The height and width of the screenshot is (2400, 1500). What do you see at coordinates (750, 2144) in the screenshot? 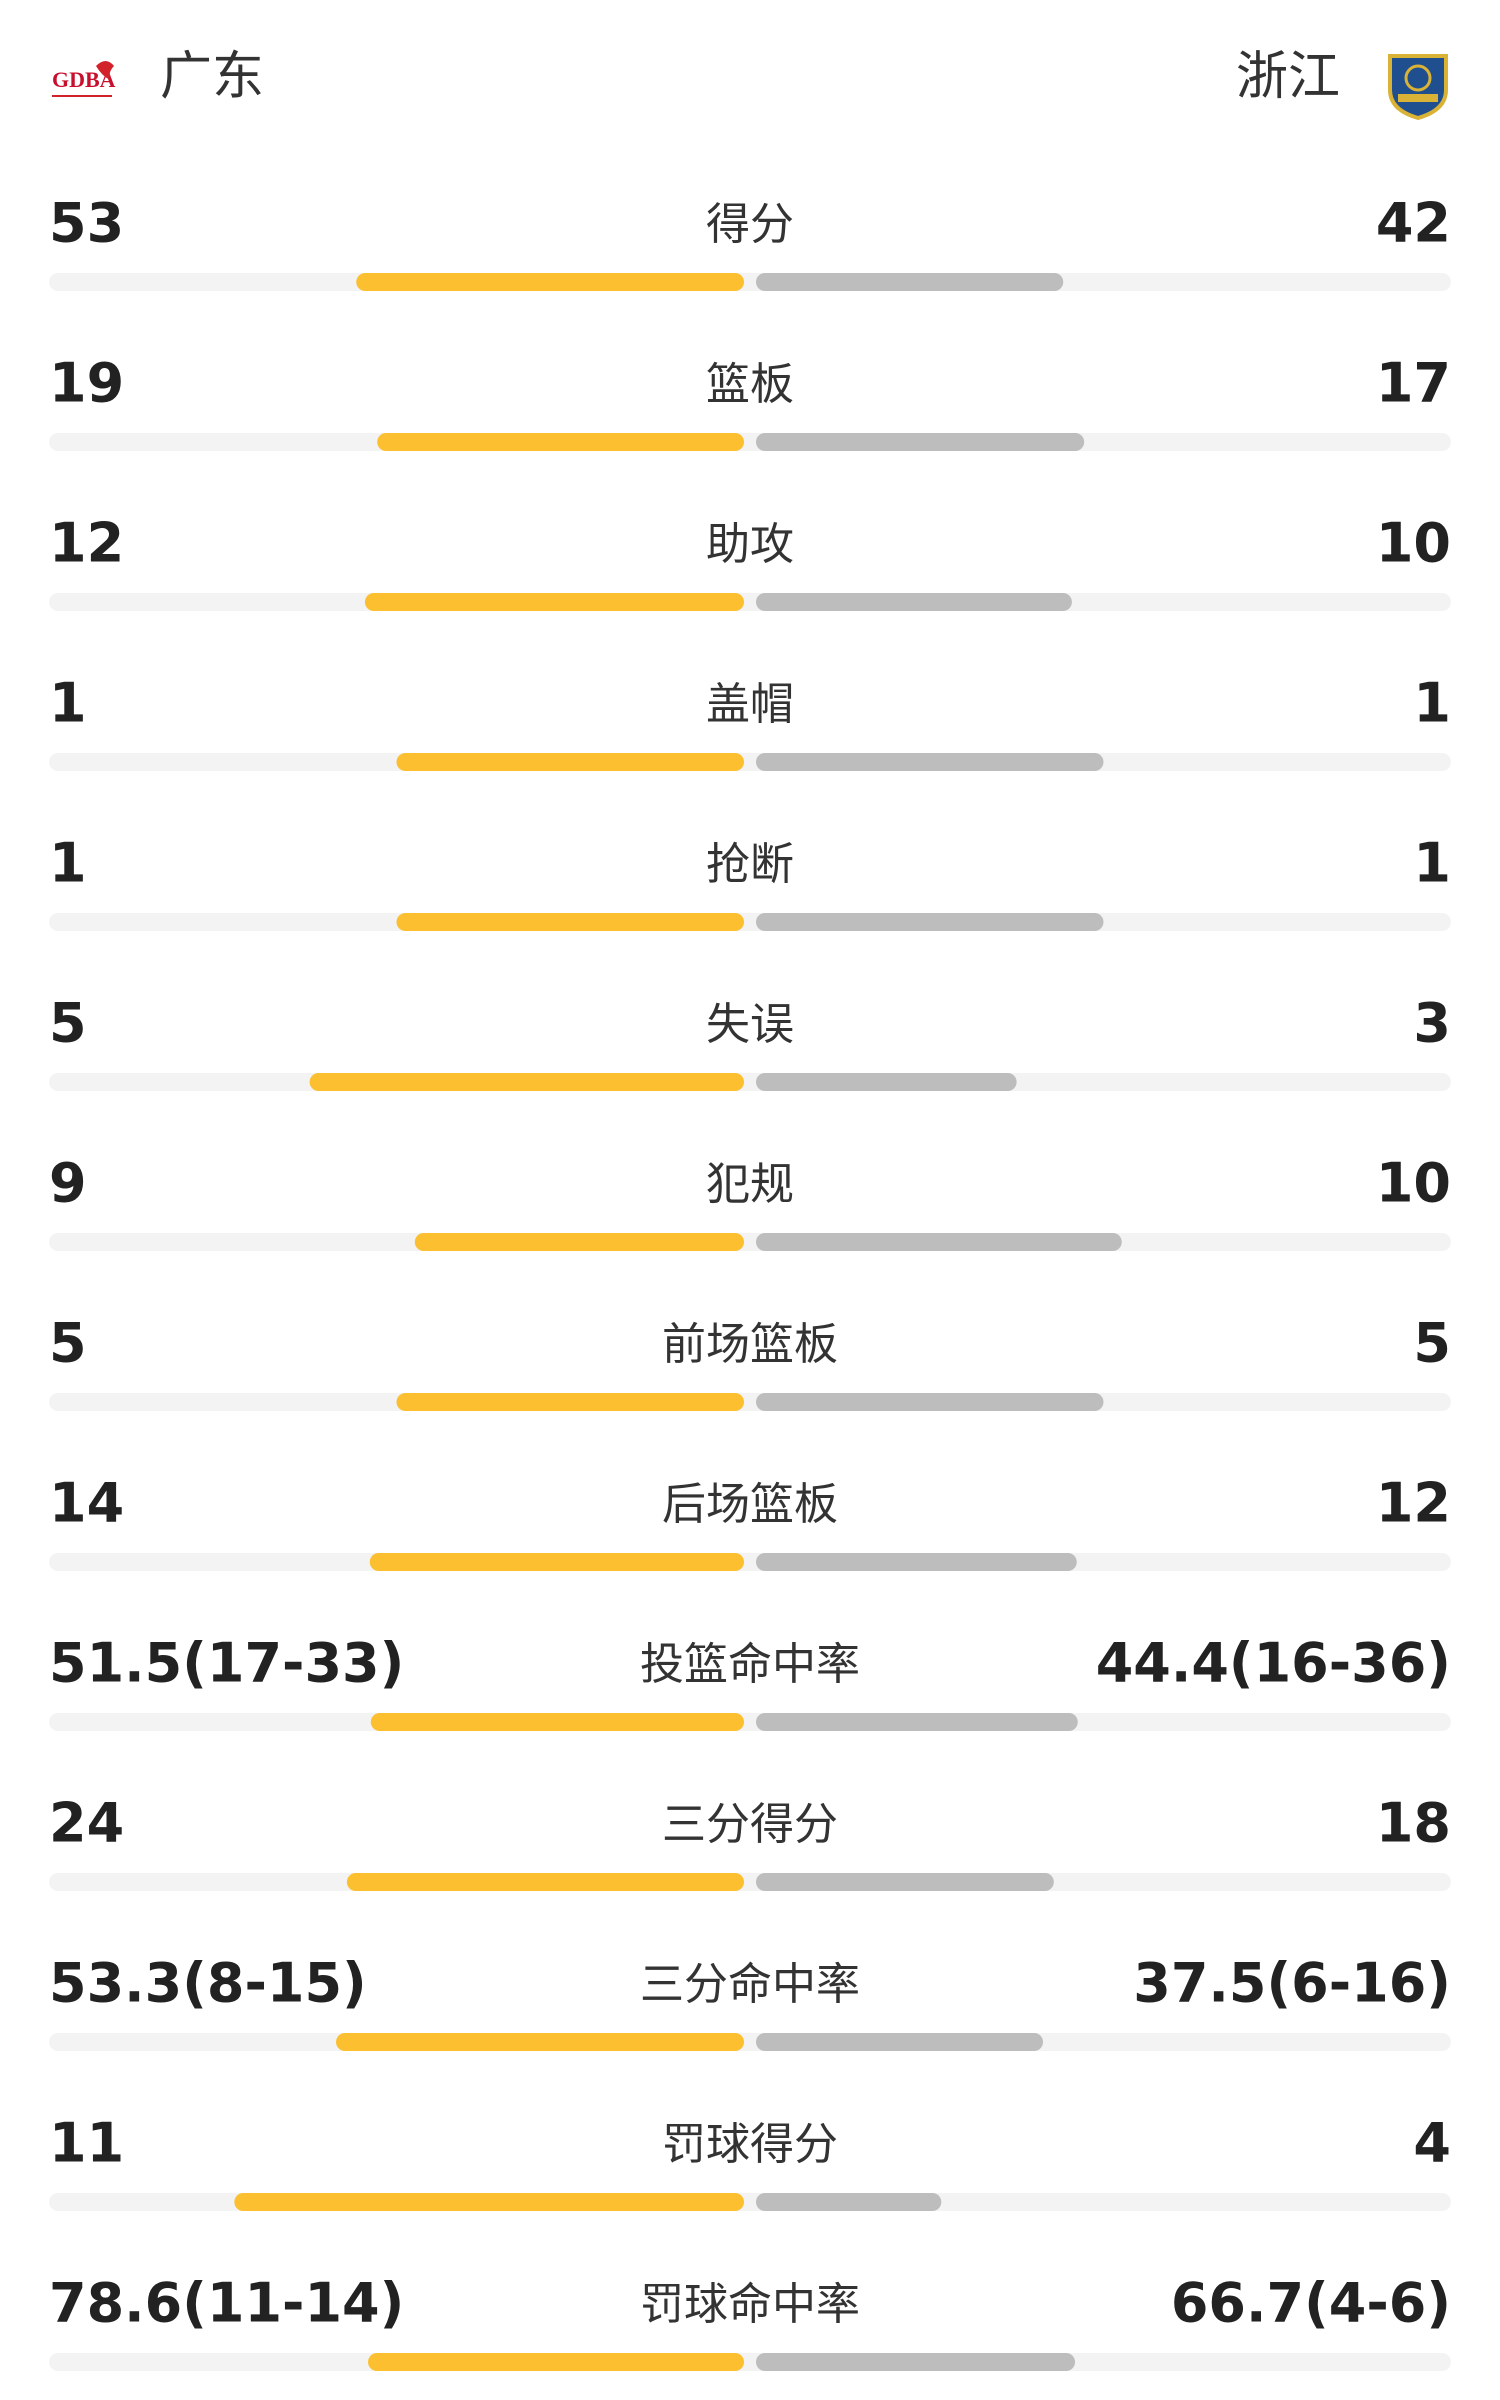
I see `stat-label: 罚球得分` at bounding box center [750, 2144].